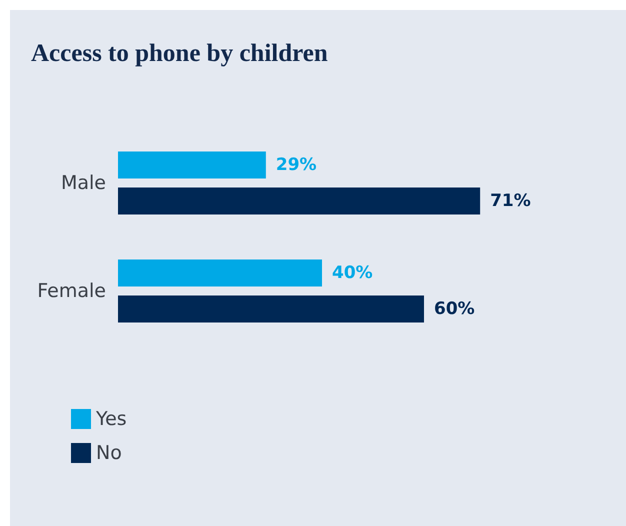 This screenshot has height=526, width=626. Describe the element at coordinates (179, 53) in the screenshot. I see `chart-title: Access to phone by children` at that location.